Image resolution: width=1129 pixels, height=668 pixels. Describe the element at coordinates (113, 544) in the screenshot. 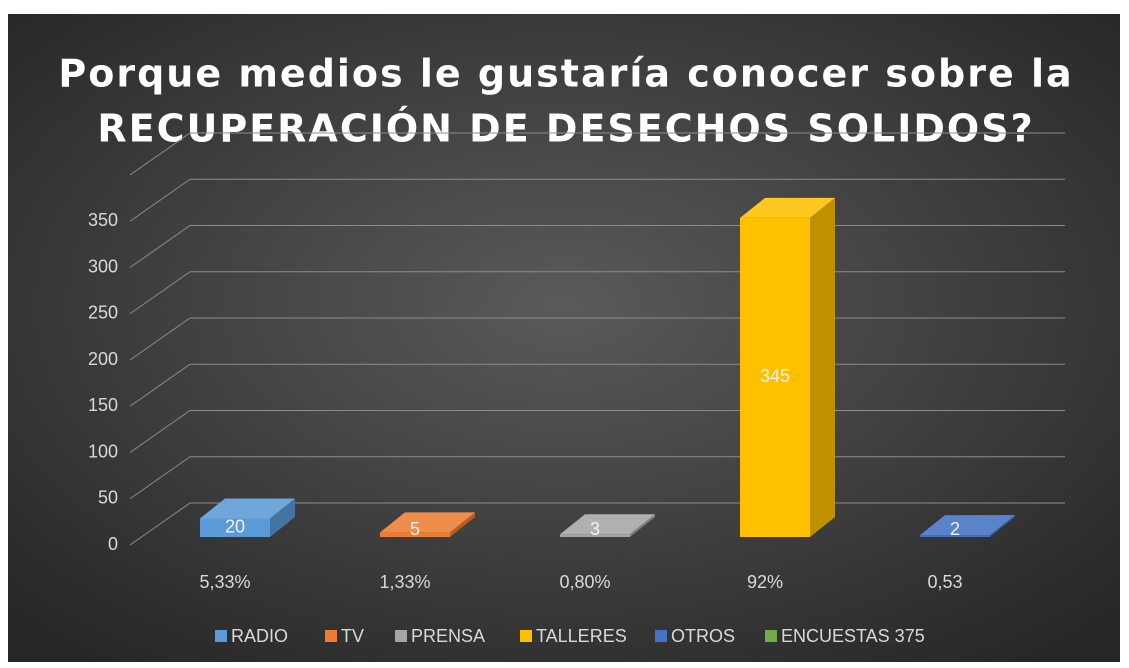

I see `y-tick-label: 0` at that location.